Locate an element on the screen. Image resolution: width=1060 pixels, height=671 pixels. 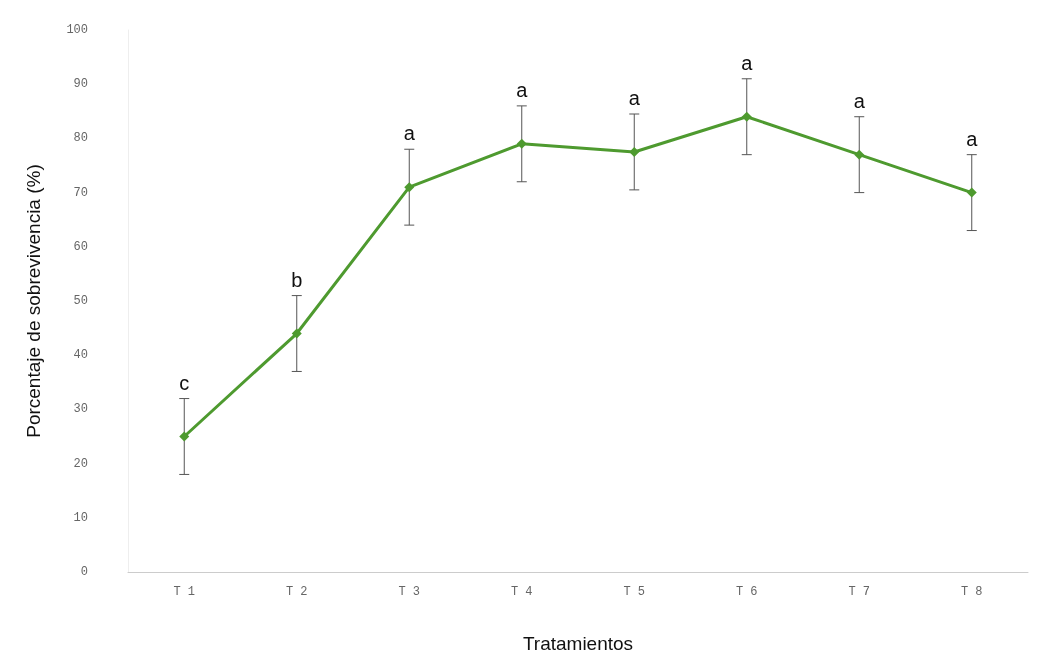
y-tick-label: 20 is located at coordinates (80, 463).